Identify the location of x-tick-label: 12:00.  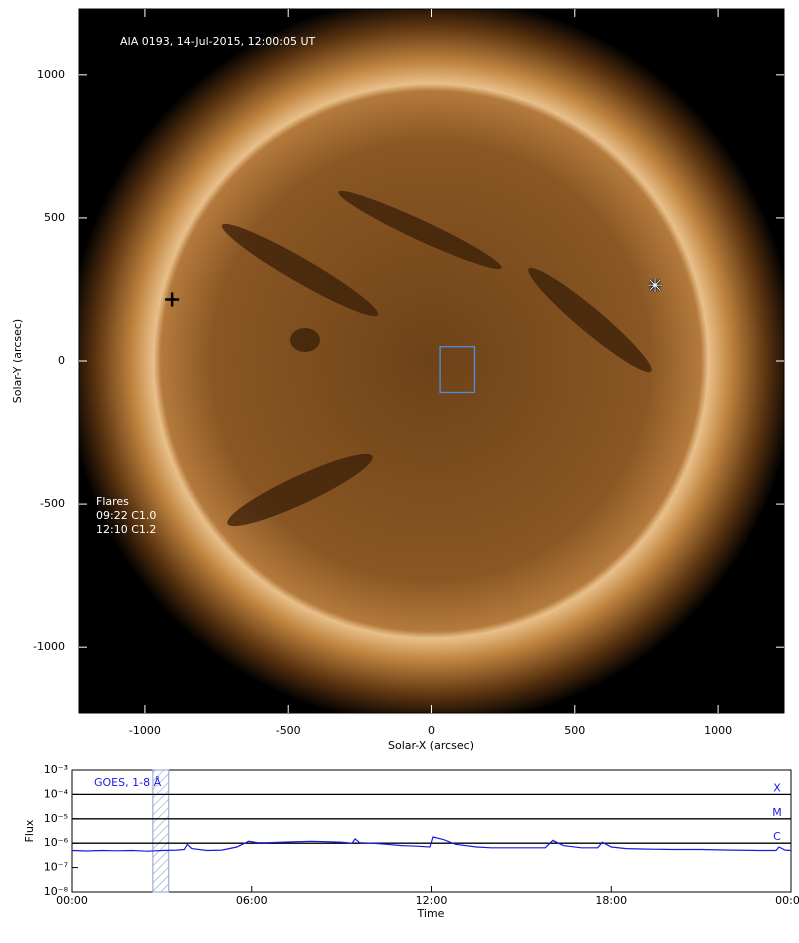
(432, 900).